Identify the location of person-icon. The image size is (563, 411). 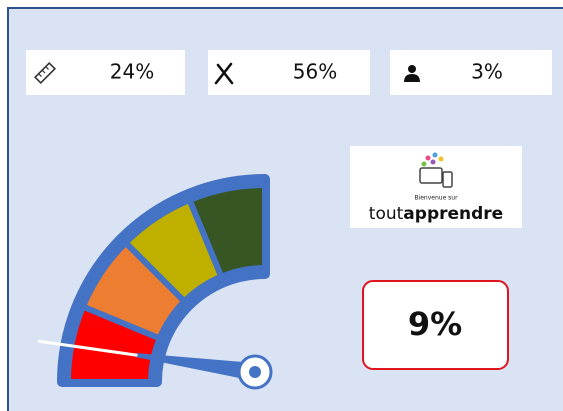
(412, 73).